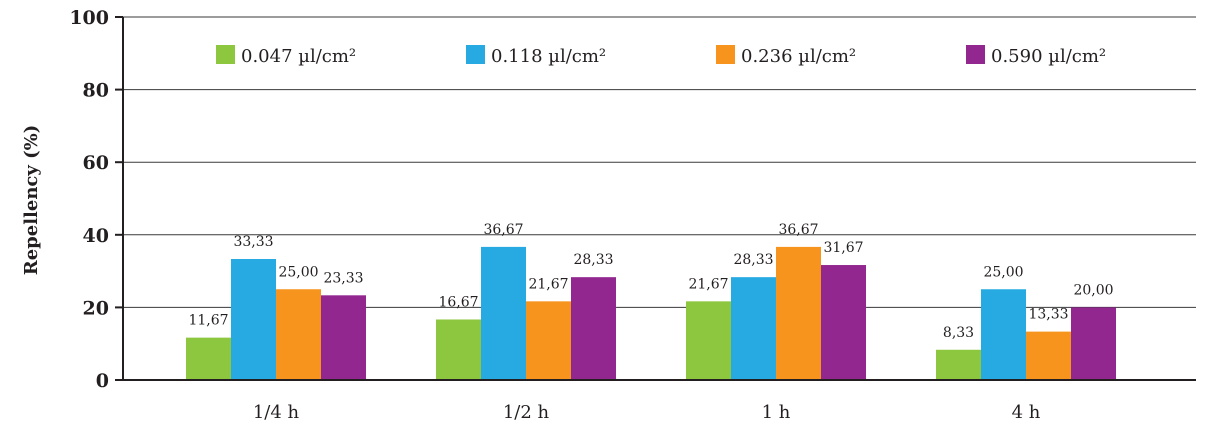 This screenshot has height=433, width=1214. What do you see at coordinates (253, 242) in the screenshot?
I see `data-label: 33,33` at bounding box center [253, 242].